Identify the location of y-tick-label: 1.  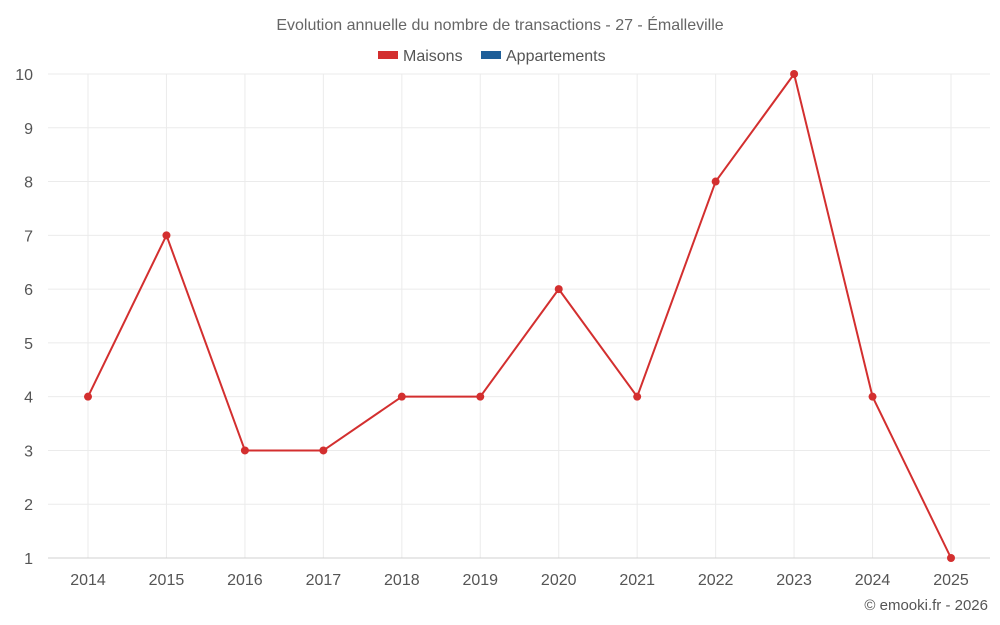
(28, 559).